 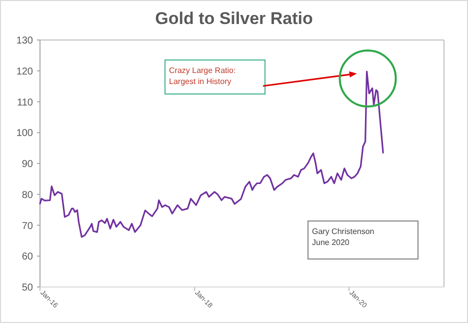 I want to click on chart-title: Gold to Silver Ratio, so click(x=234, y=18).